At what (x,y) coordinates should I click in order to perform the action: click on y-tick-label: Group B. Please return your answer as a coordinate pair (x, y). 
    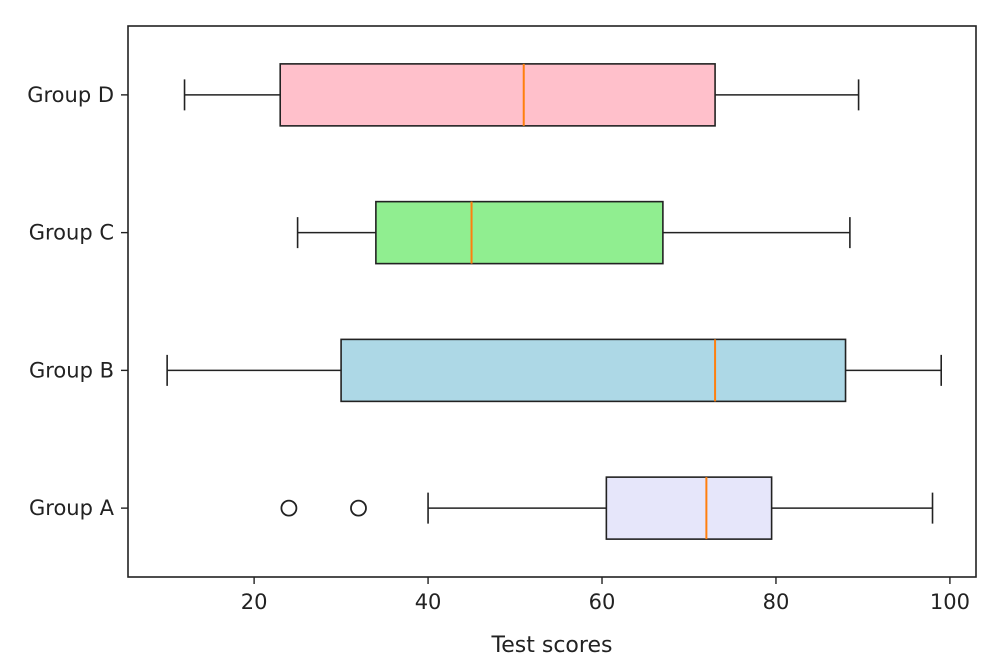
    Looking at the image, I should click on (71, 370).